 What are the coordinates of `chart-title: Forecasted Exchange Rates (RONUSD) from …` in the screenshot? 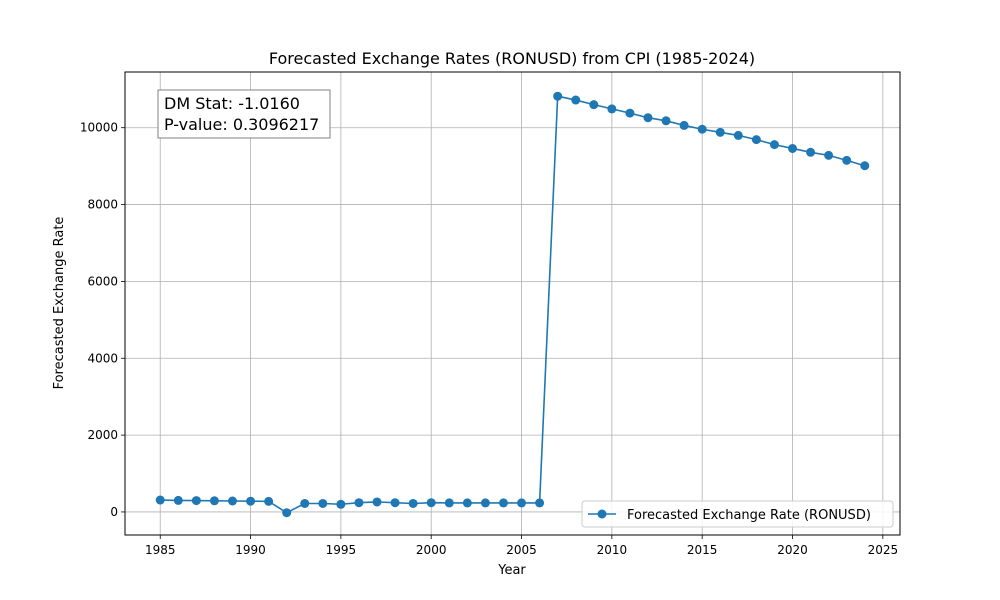 It's located at (512, 58).